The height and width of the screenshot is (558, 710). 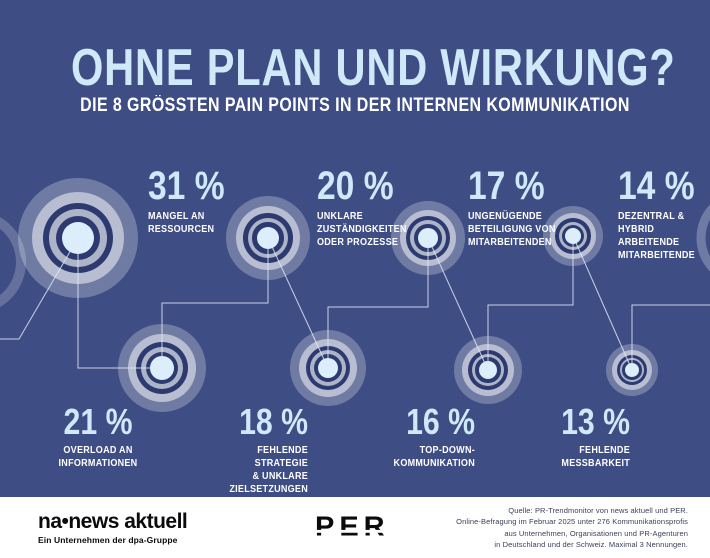 What do you see at coordinates (373, 68) in the screenshot?
I see `page-title: OHNE PLAN UND WIRKUNG?` at bounding box center [373, 68].